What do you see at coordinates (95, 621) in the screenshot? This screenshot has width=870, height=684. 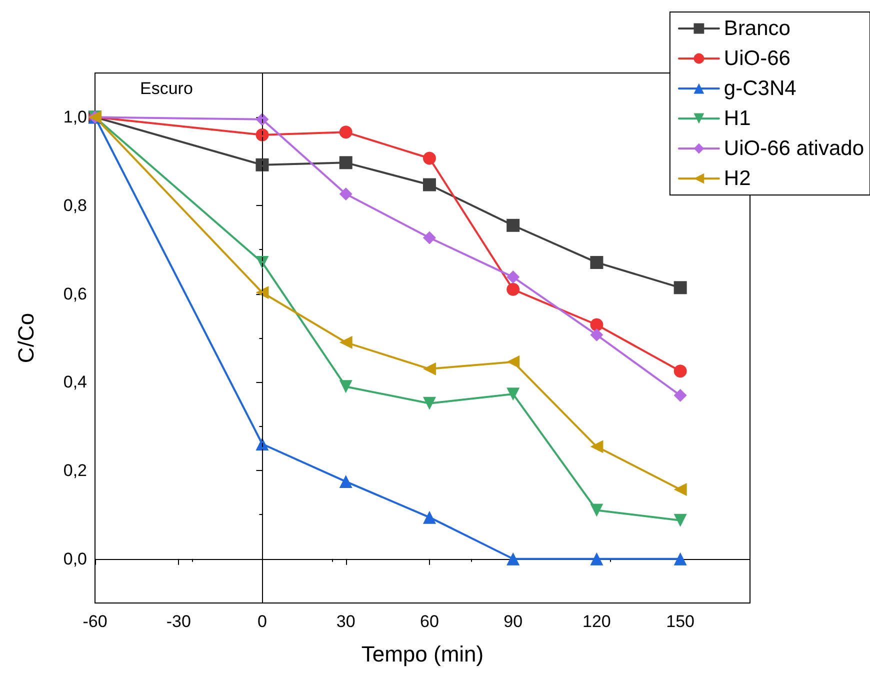 I see `x-tick-label: -60` at bounding box center [95, 621].